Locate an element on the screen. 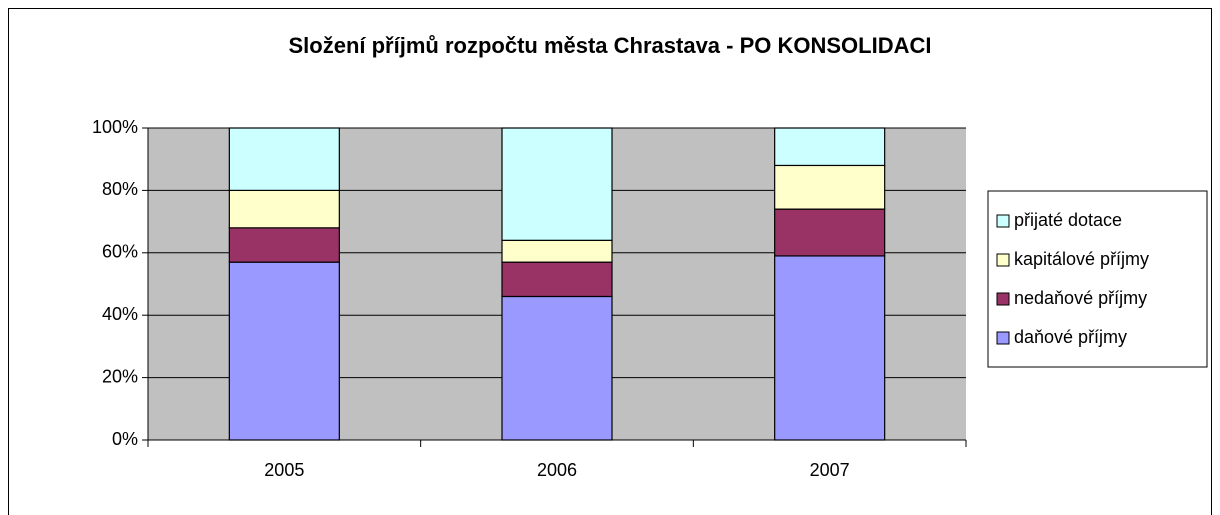  legend-box is located at coordinates (1097, 279).